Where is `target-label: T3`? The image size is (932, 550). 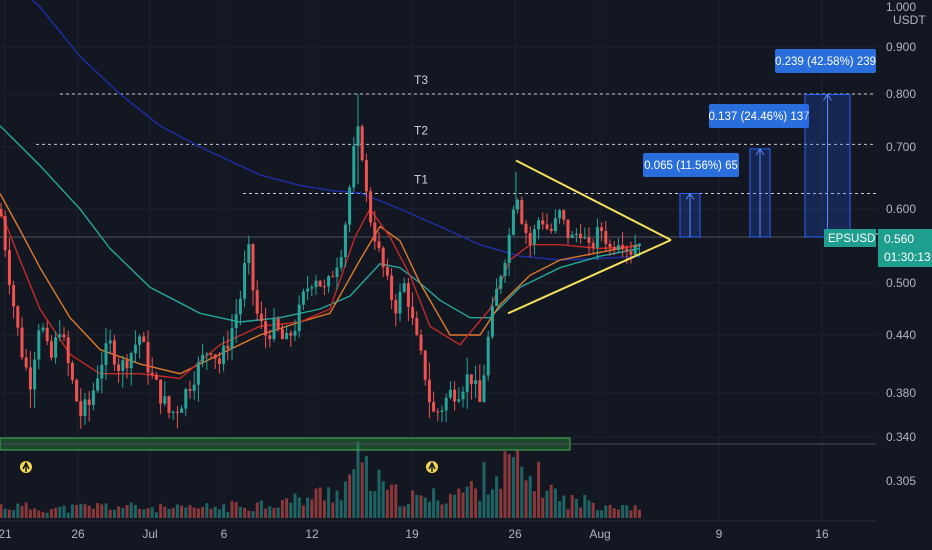
target-label: T3 is located at coordinates (421, 80).